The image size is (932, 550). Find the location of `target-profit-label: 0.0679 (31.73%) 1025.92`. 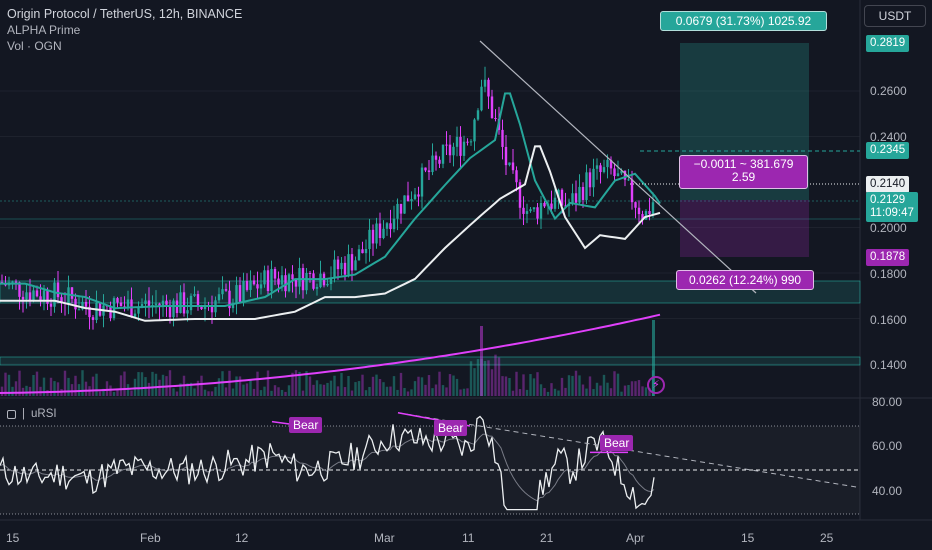

target-profit-label: 0.0679 (31.73%) 1025.92 is located at coordinates (743, 21).